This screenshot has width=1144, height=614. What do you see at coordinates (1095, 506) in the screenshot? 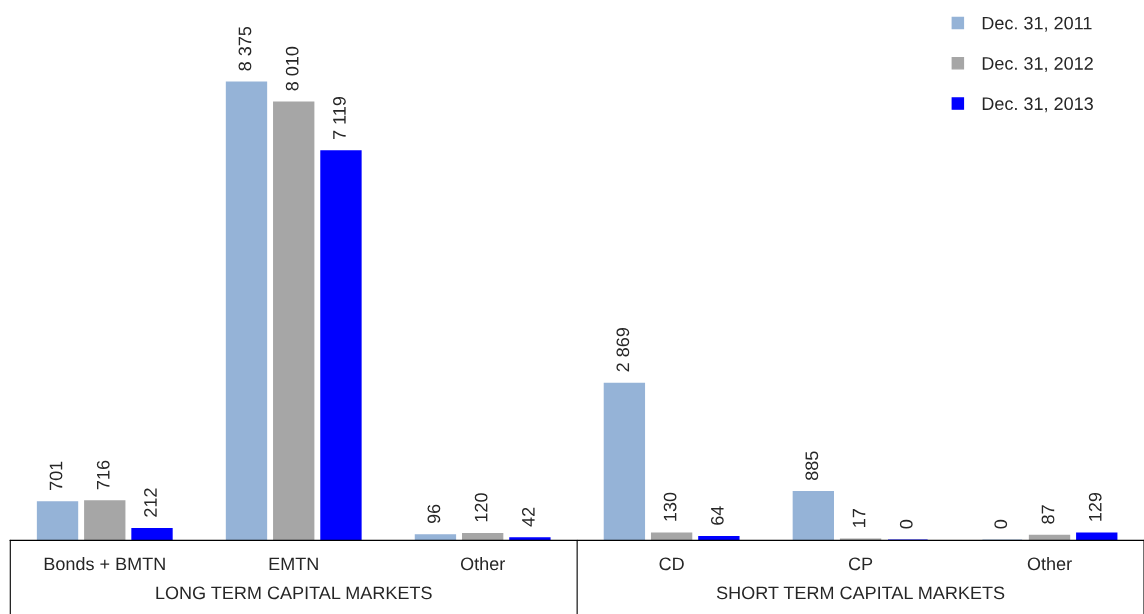
I see `data-label: 129` at bounding box center [1095, 506].